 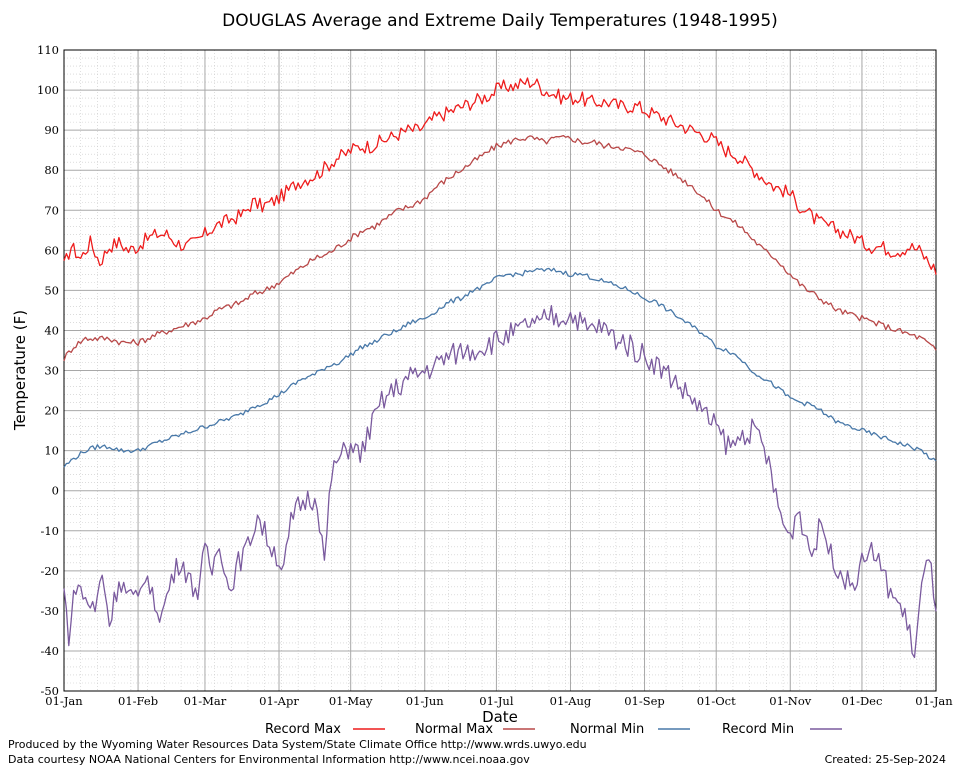 I want to click on y-tick-label: 70, so click(x=51, y=210).